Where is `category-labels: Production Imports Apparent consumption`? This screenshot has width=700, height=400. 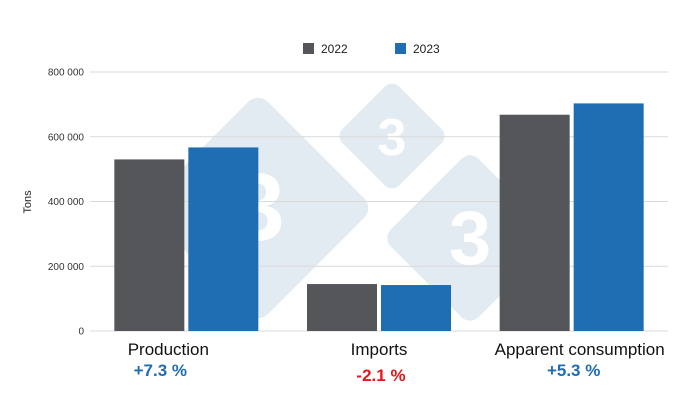 category-labels: Production Imports Apparent consumption is located at coordinates (396, 349).